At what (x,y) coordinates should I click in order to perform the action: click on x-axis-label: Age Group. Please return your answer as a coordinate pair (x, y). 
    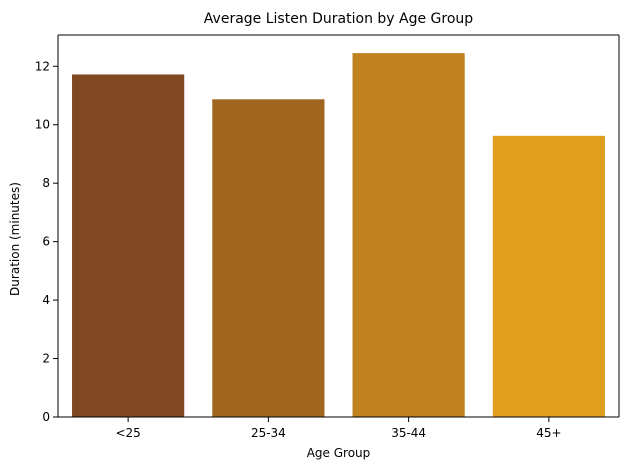
    Looking at the image, I should click on (339, 453).